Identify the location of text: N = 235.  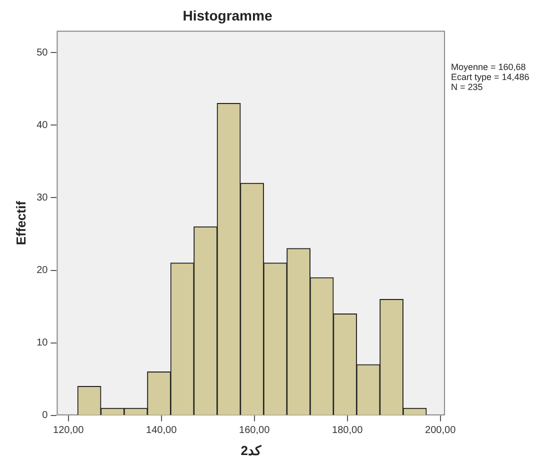
(467, 87).